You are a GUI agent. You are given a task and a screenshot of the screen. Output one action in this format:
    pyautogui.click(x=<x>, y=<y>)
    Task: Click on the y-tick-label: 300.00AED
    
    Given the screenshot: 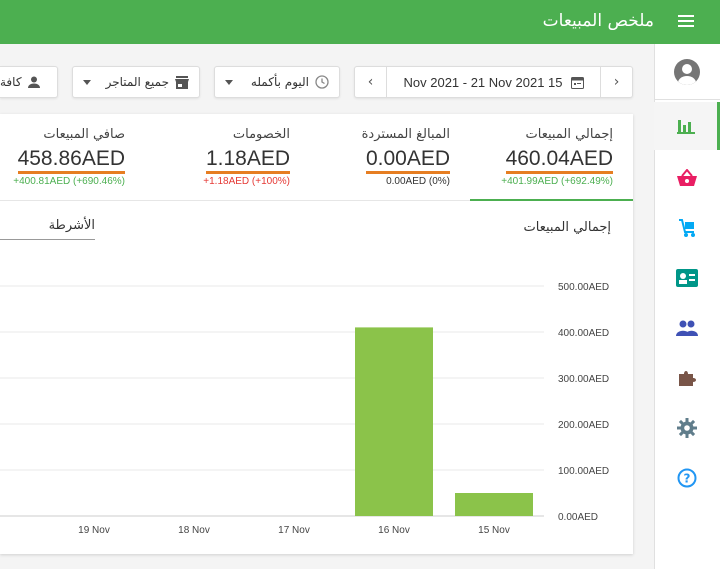 What is the action you would take?
    pyautogui.click(x=583, y=379)
    